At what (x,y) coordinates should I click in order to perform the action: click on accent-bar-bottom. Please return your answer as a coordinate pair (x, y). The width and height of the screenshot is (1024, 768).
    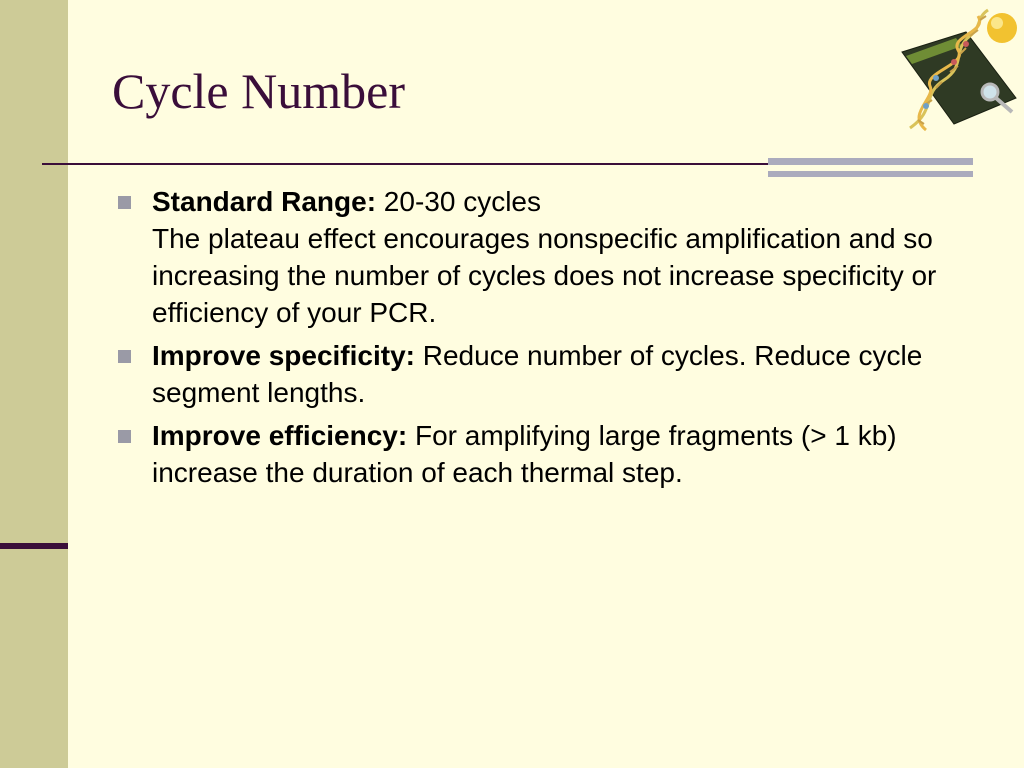
    Looking at the image, I should click on (870, 174).